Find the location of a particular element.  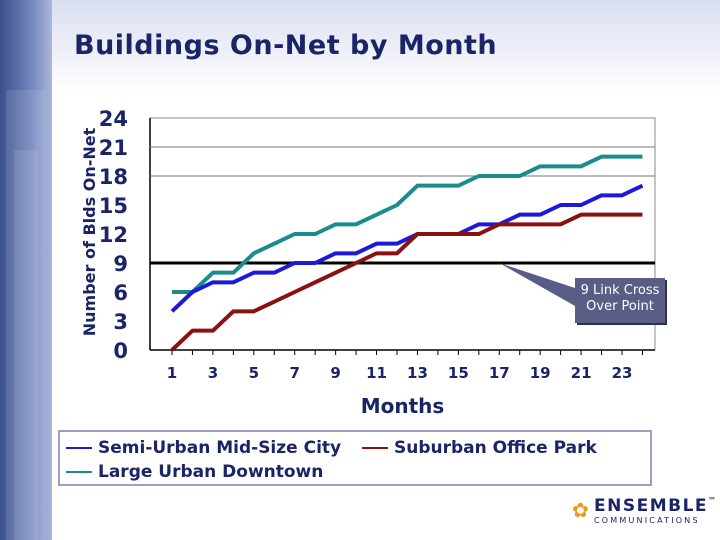

legend-swatch-suburban is located at coordinates (375, 448).